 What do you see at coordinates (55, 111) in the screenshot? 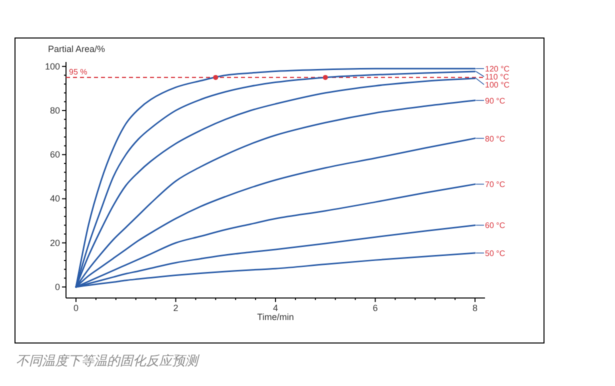
I see `y-tick-label: 80` at bounding box center [55, 111].